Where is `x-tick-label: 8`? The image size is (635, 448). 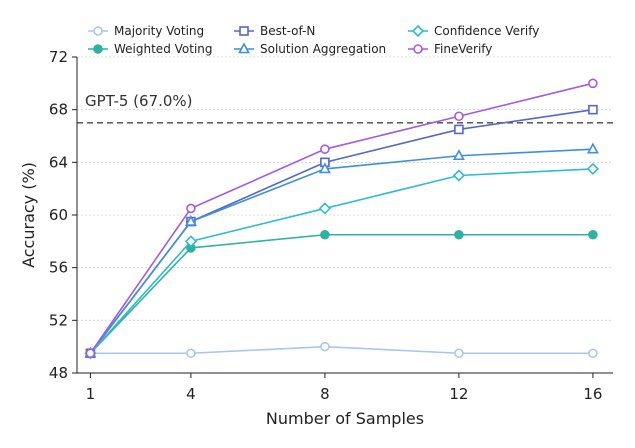
x-tick-label: 8 is located at coordinates (325, 394).